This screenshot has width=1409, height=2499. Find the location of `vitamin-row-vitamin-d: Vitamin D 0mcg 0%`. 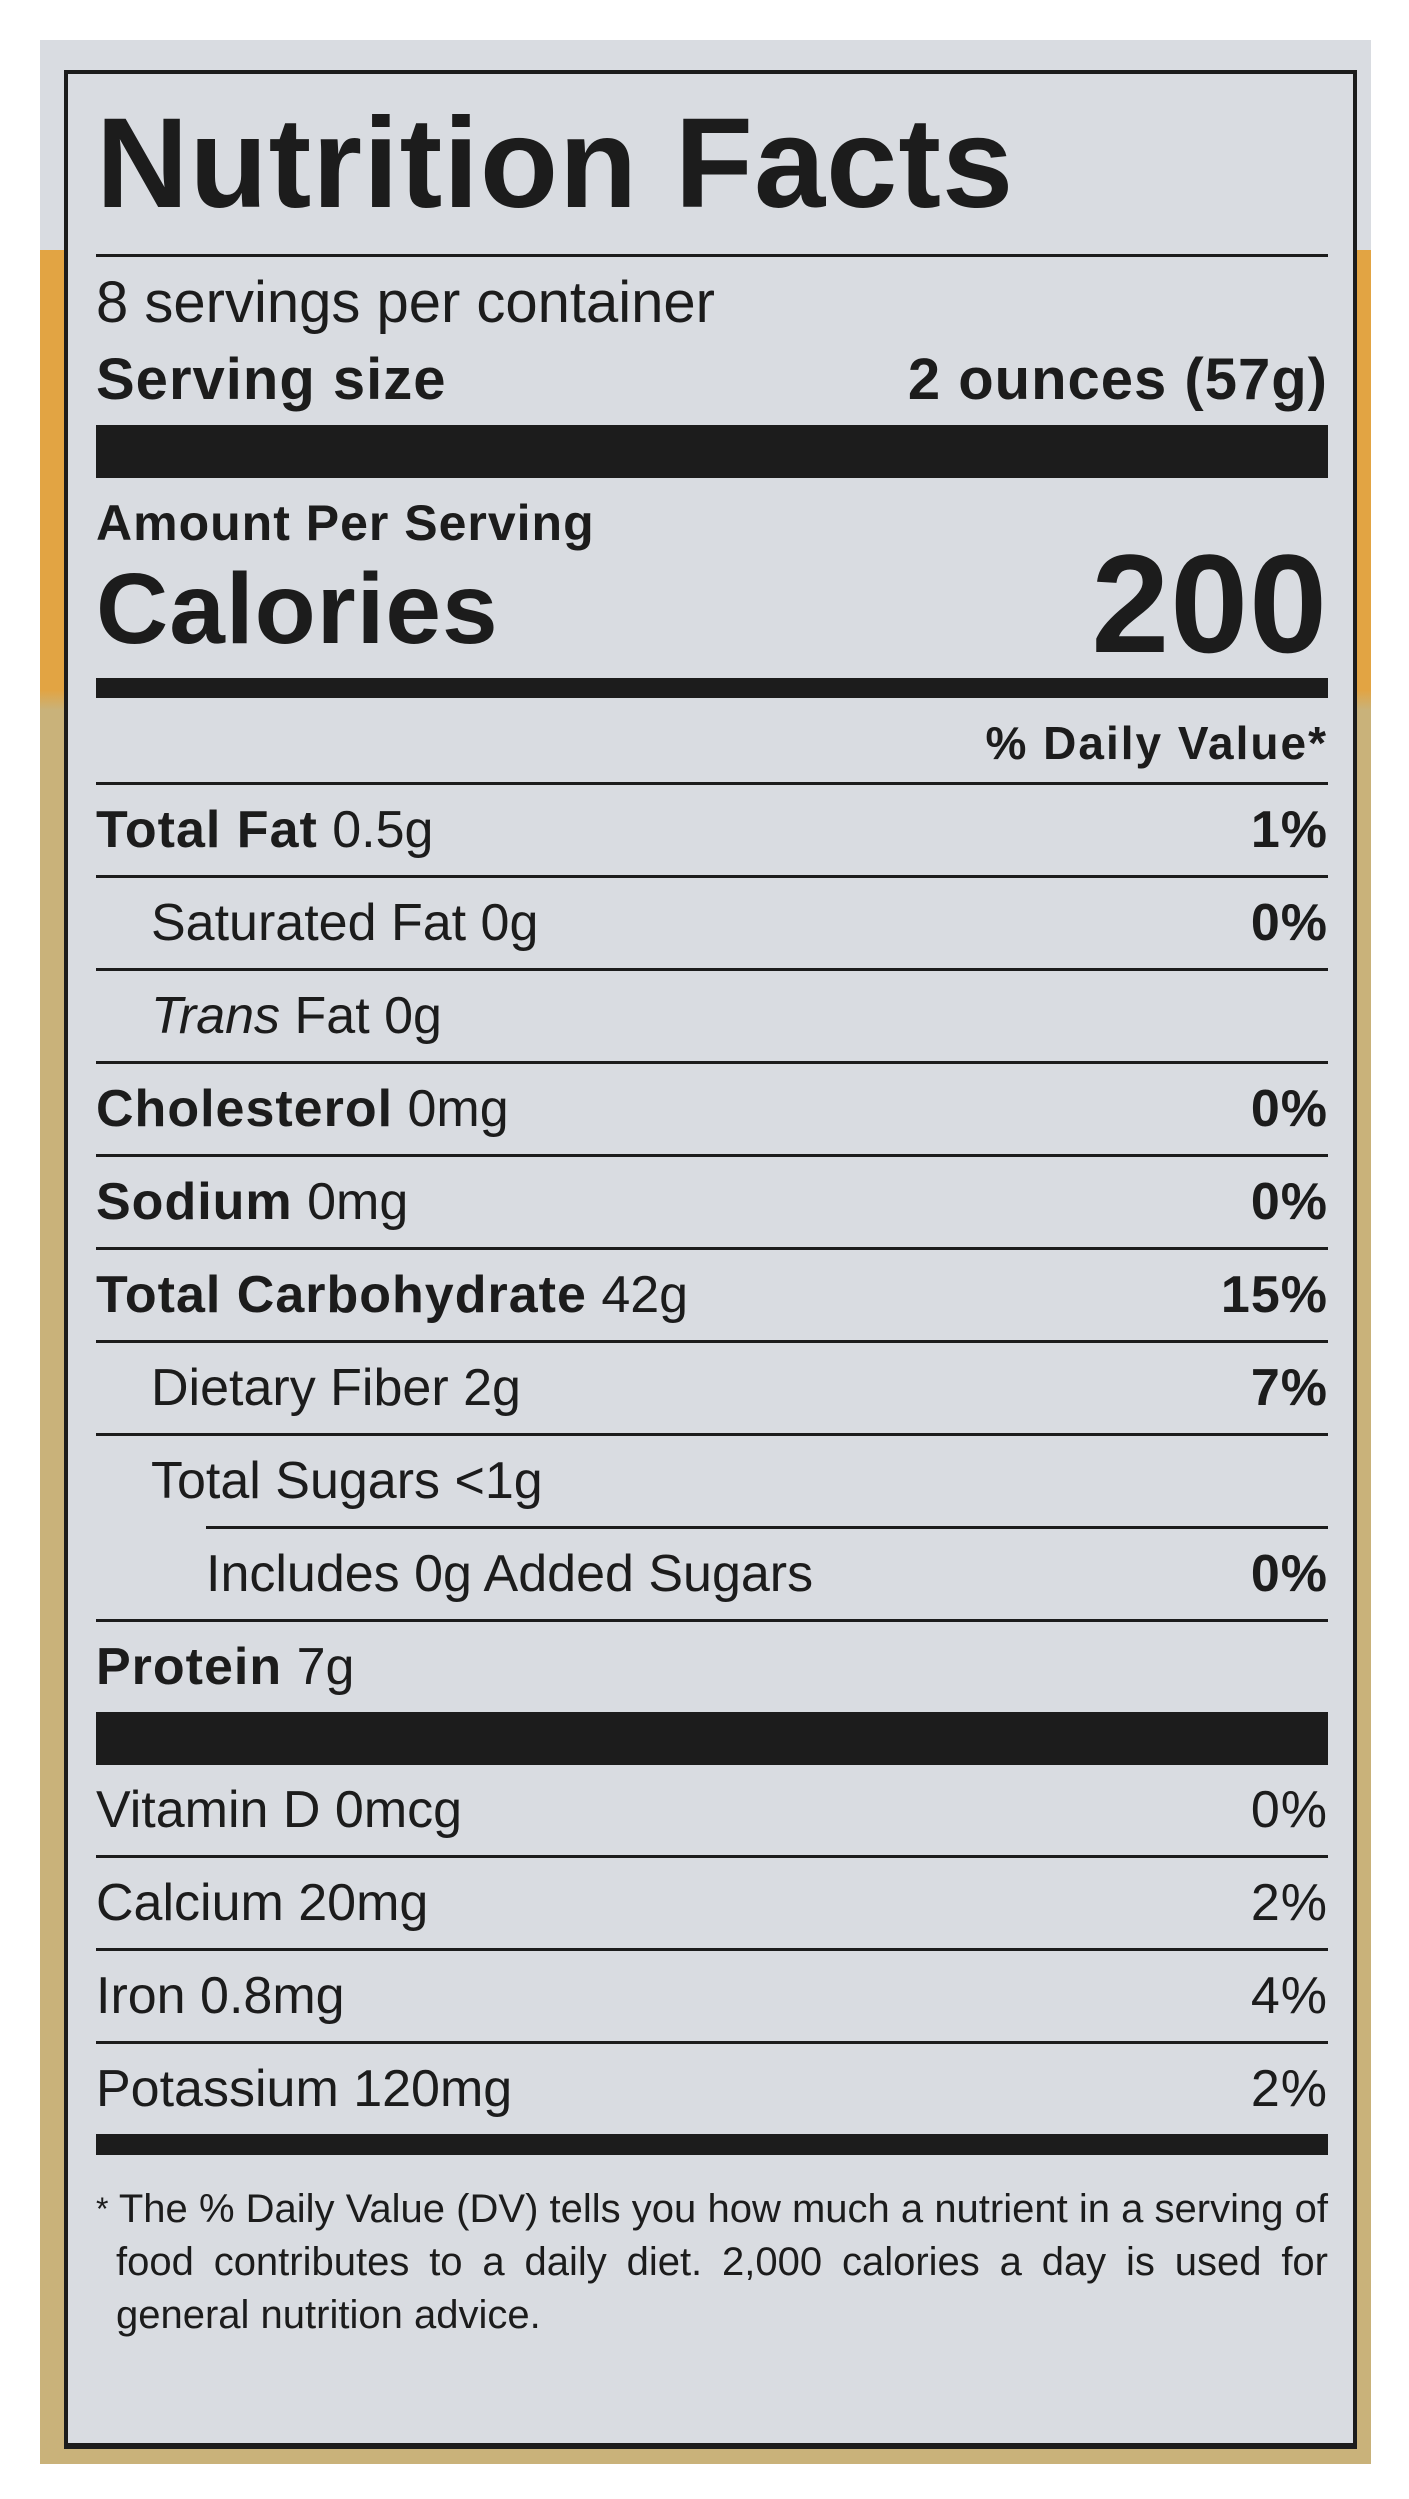

vitamin-row-vitamin-d: Vitamin D 0mcg 0% is located at coordinates (712, 1811).